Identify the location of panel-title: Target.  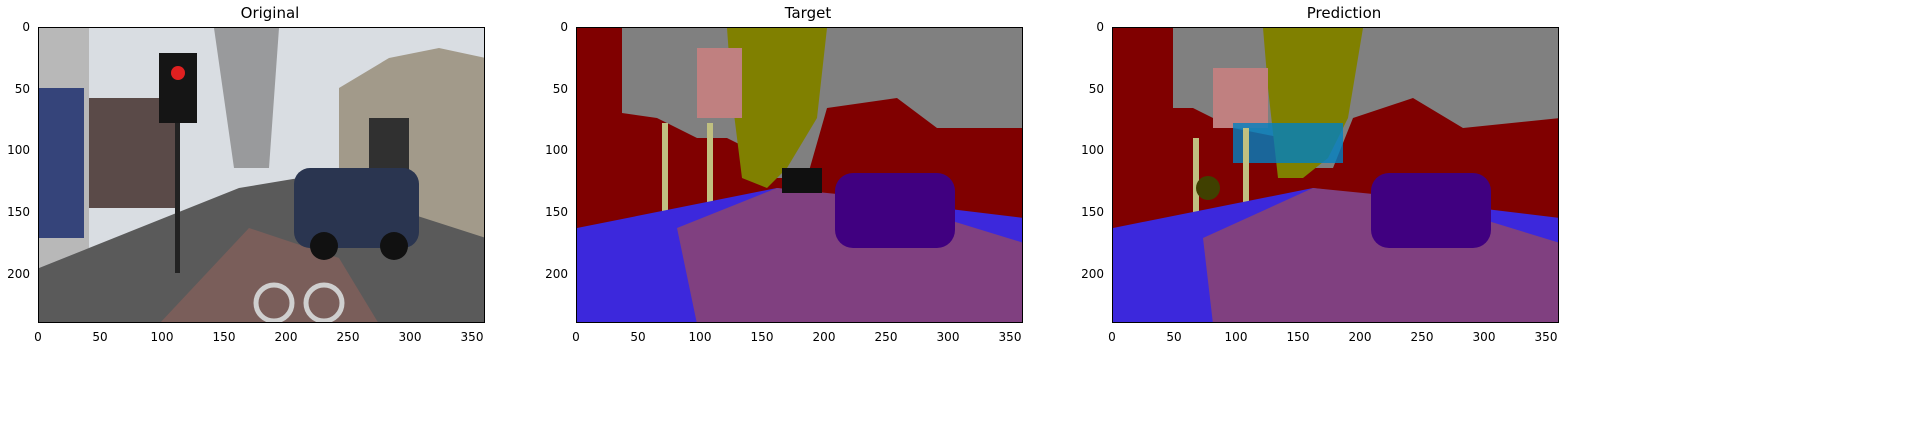
(808, 13).